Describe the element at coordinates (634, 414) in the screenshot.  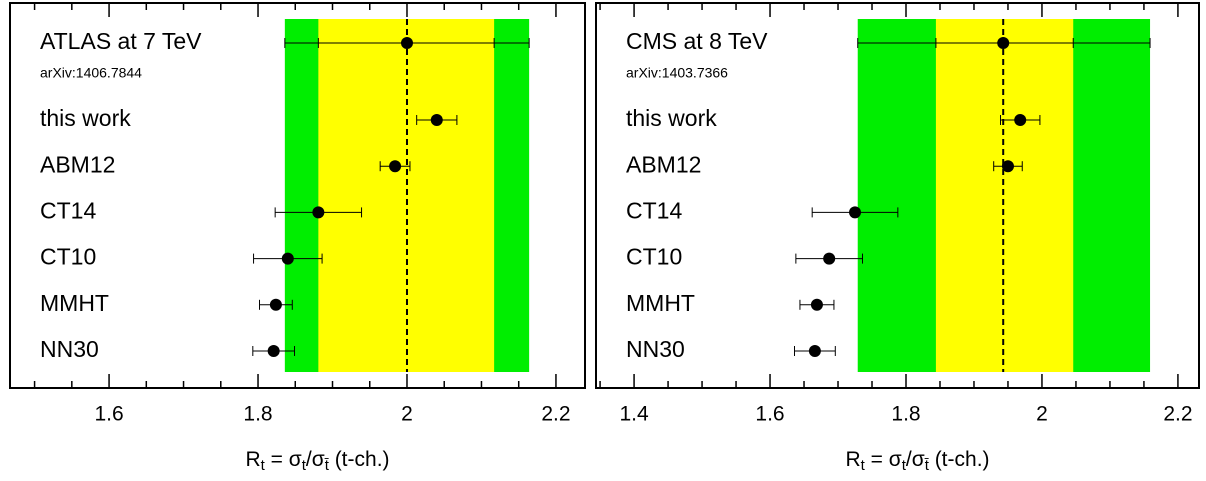
I see `x-tick-label: 1.4` at that location.